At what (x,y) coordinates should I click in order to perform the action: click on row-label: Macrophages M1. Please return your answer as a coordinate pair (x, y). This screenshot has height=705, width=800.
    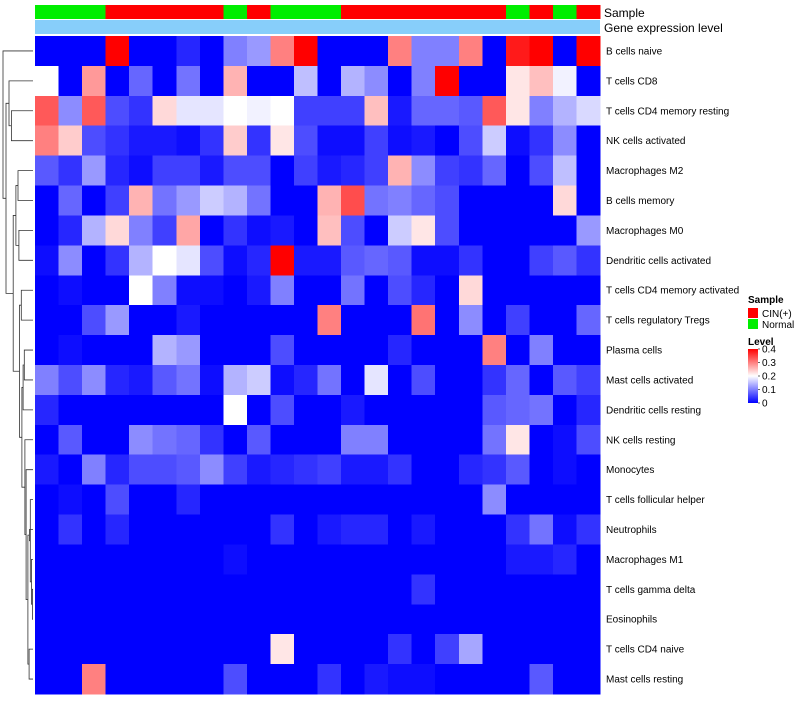
    Looking at the image, I should click on (645, 560).